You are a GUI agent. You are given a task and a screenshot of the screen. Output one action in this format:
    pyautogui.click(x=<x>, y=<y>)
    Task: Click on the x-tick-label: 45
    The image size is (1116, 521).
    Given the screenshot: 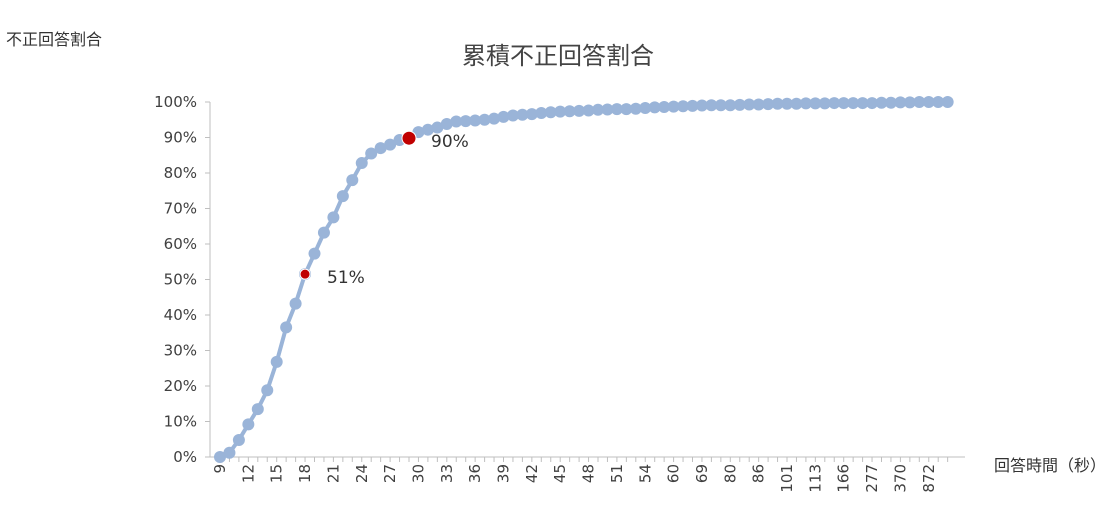 What is the action you would take?
    pyautogui.click(x=560, y=473)
    